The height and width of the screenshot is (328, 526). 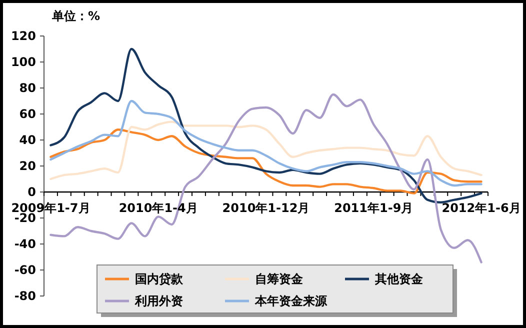 What do you see at coordinates (27, 114) in the screenshot?
I see `y-tick-label: 60` at bounding box center [27, 114].